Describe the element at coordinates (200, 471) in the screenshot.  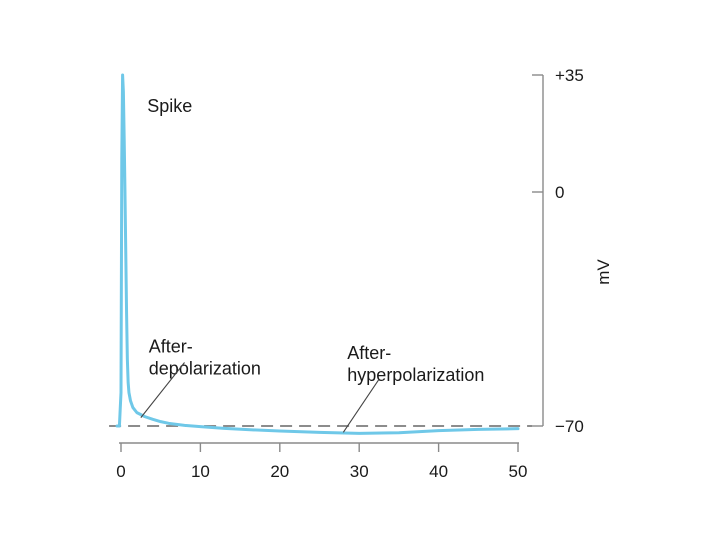
I see `x-tick-label-10: 10` at that location.